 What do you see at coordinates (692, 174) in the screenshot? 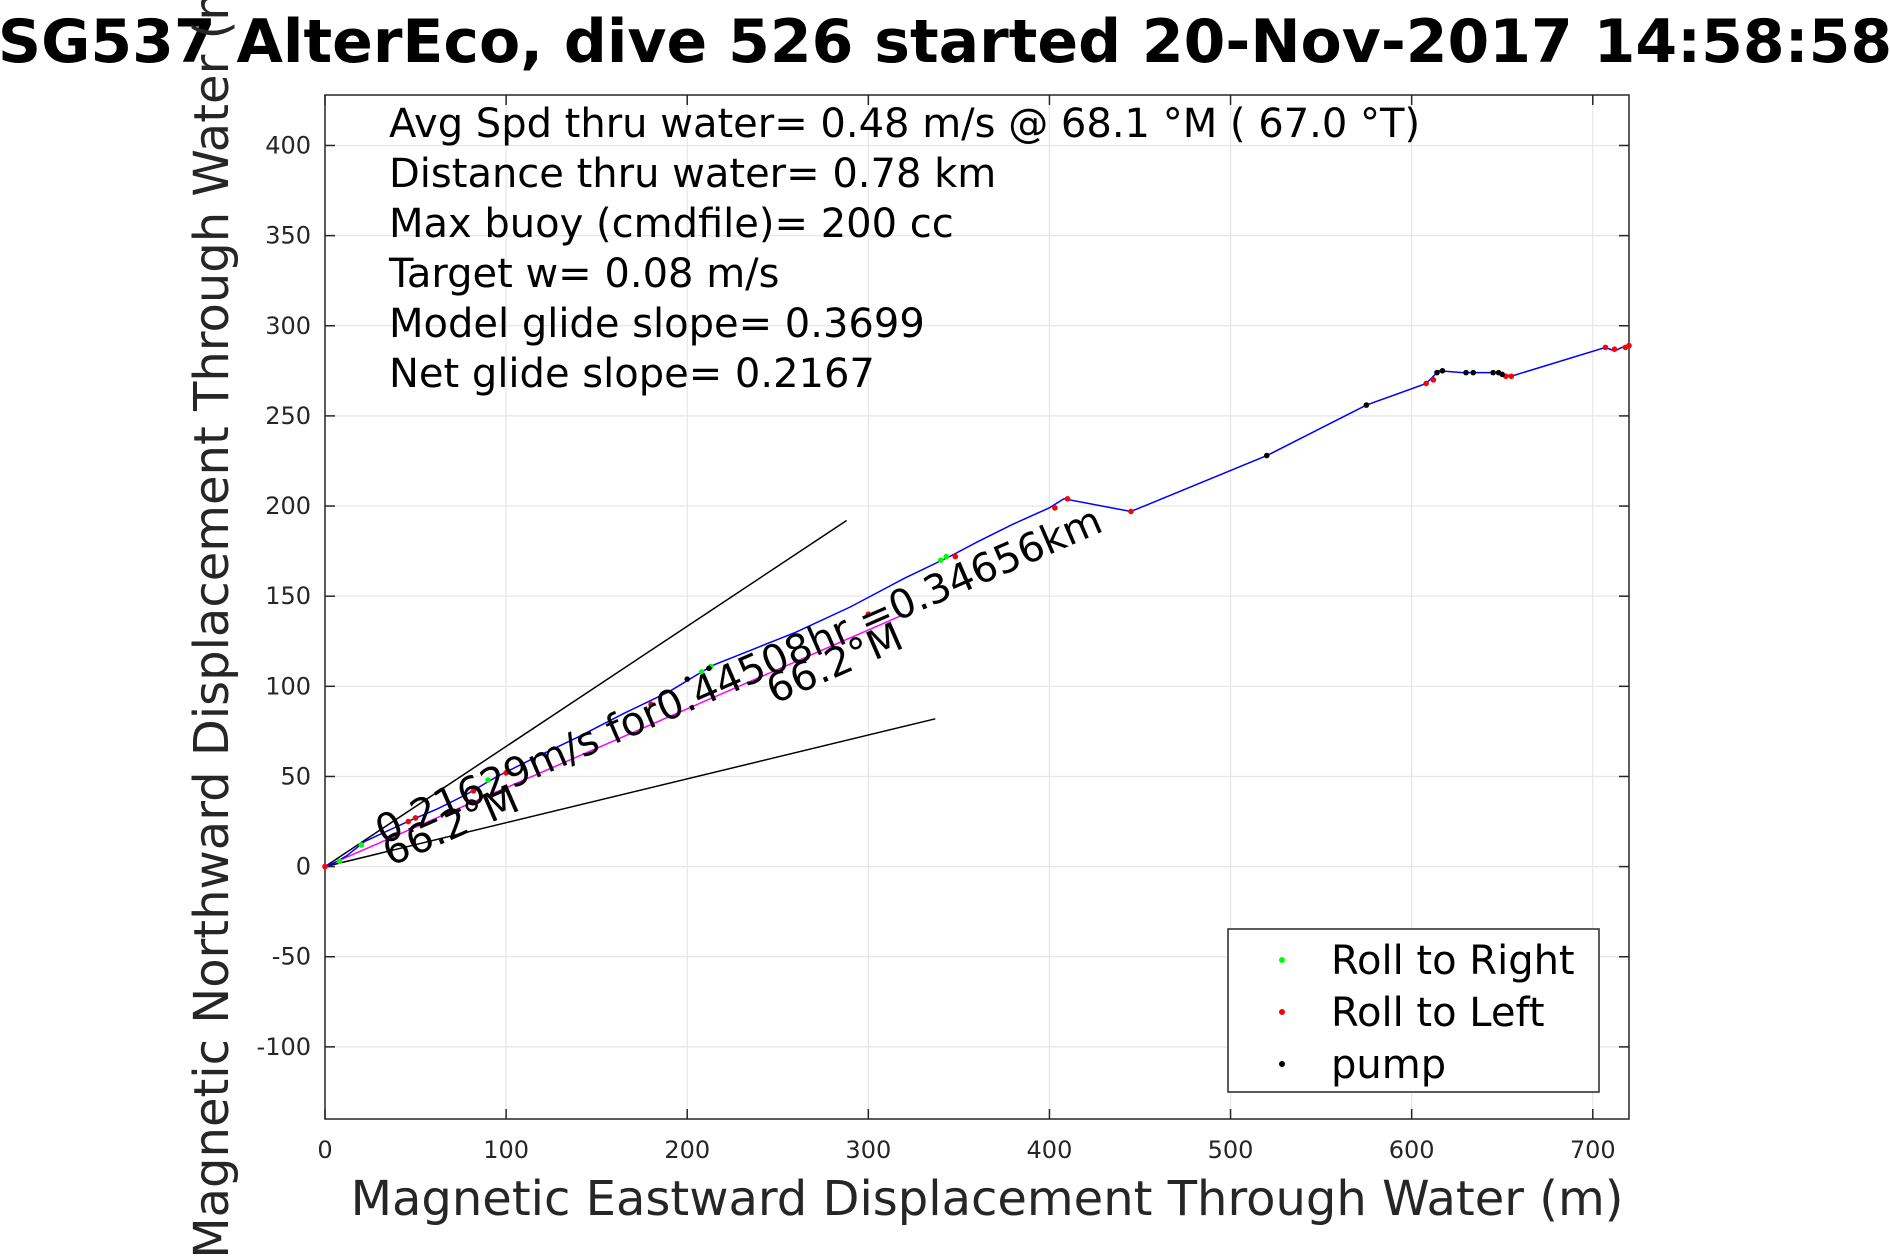
I see `info-line: Distance thru water= 0.78 km` at bounding box center [692, 174].